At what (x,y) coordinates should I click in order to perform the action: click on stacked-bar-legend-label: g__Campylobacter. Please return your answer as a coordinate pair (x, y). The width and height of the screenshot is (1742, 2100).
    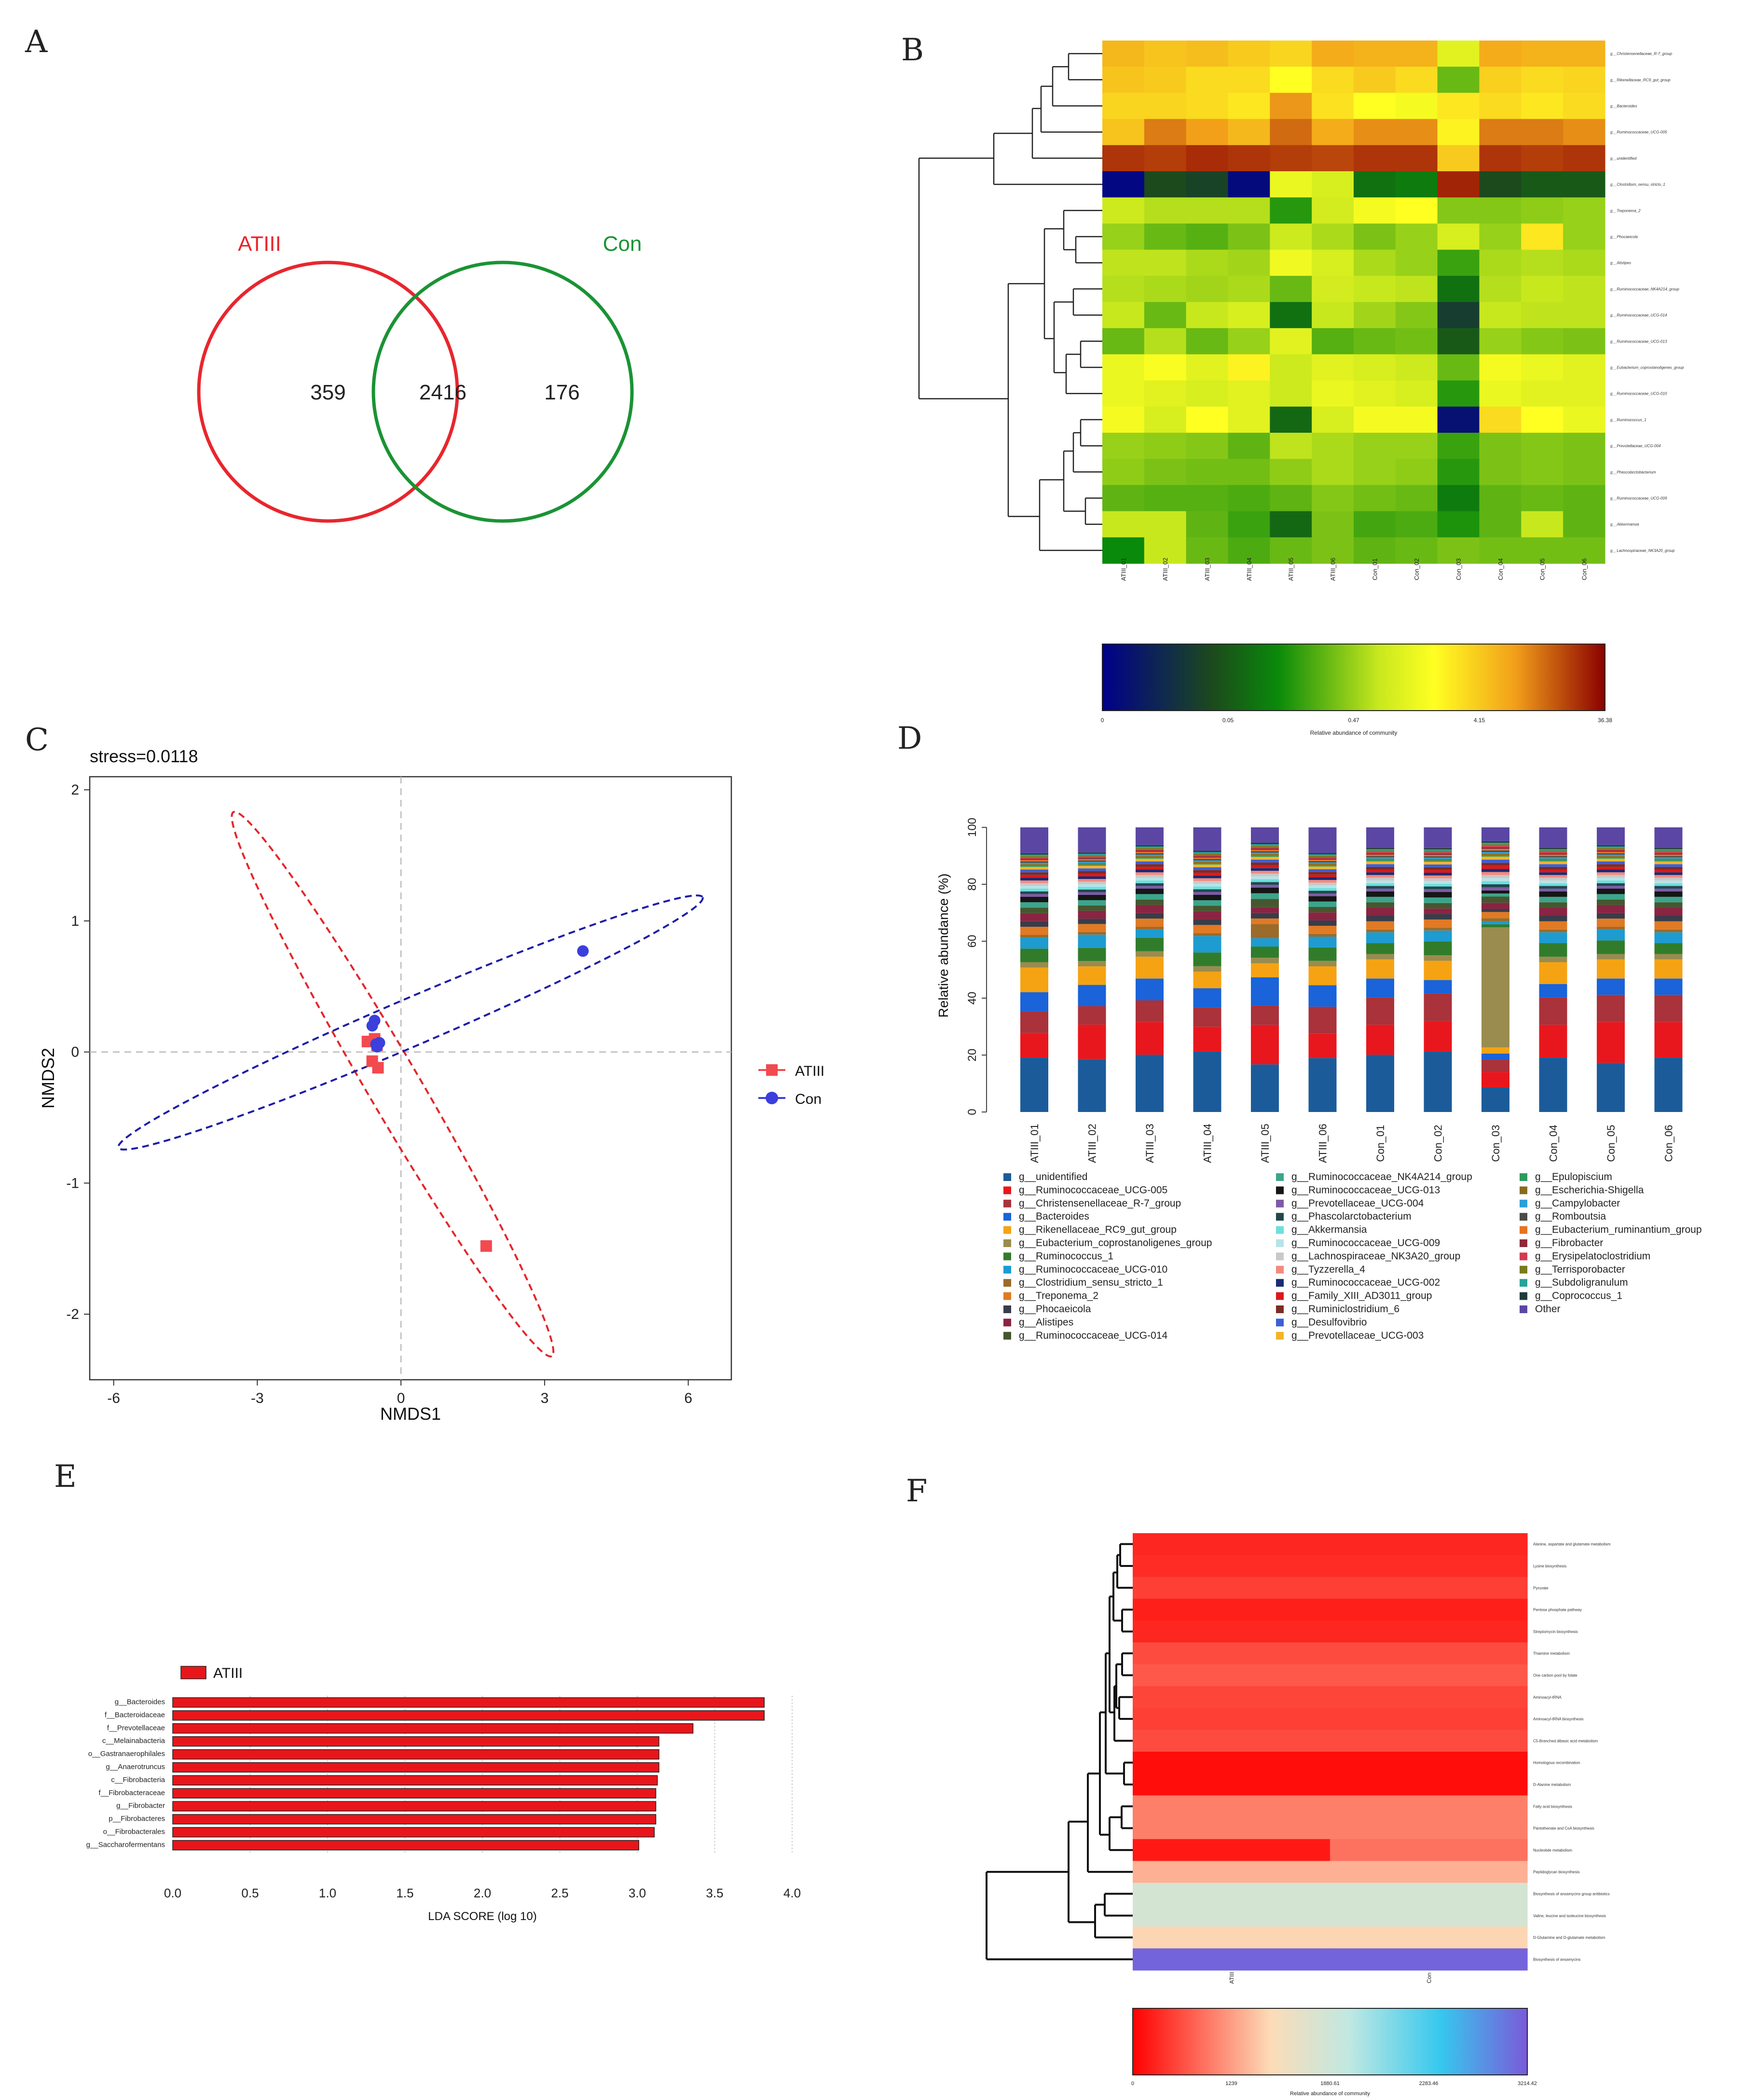
    Looking at the image, I should click on (1577, 1203).